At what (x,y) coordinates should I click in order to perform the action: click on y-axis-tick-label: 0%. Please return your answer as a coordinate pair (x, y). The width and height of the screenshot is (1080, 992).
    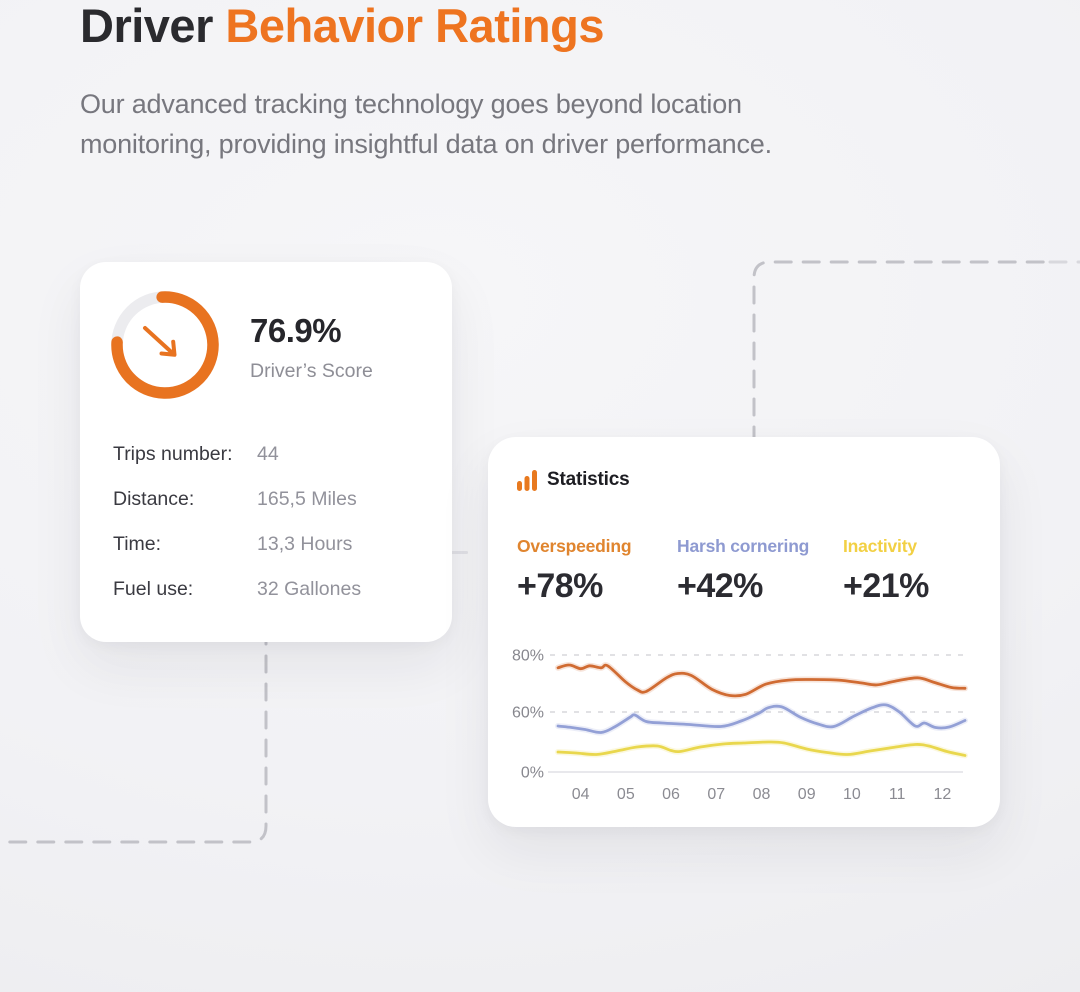
    Looking at the image, I should click on (532, 773).